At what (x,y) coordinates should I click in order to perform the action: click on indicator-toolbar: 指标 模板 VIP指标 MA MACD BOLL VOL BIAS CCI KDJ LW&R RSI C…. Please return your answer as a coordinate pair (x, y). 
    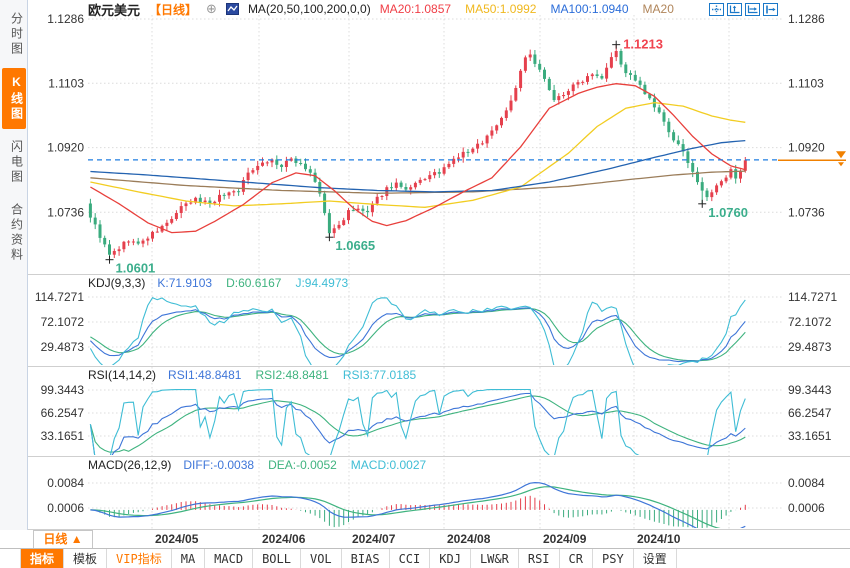
    Looking at the image, I should click on (425, 558).